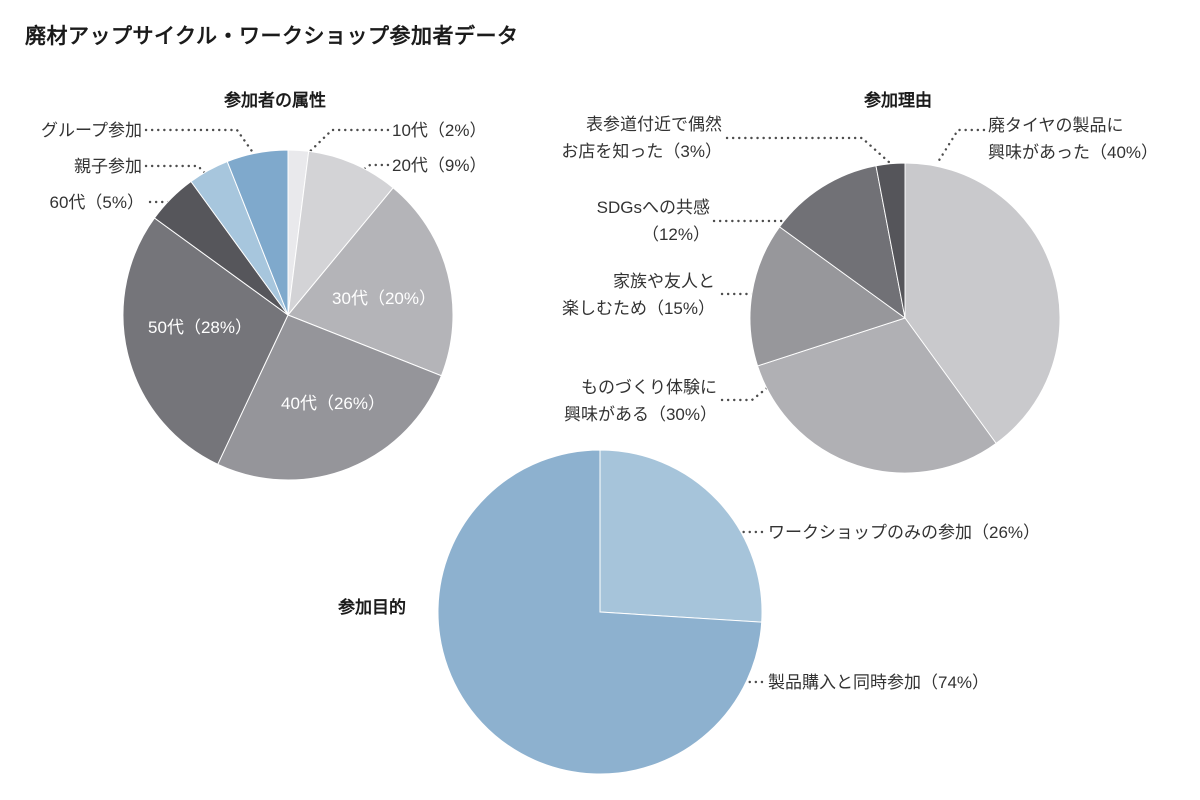 This screenshot has height=800, width=1200. I want to click on label-tire-products: 廃タイヤの製品に 興味があった（40%）, so click(1073, 139).